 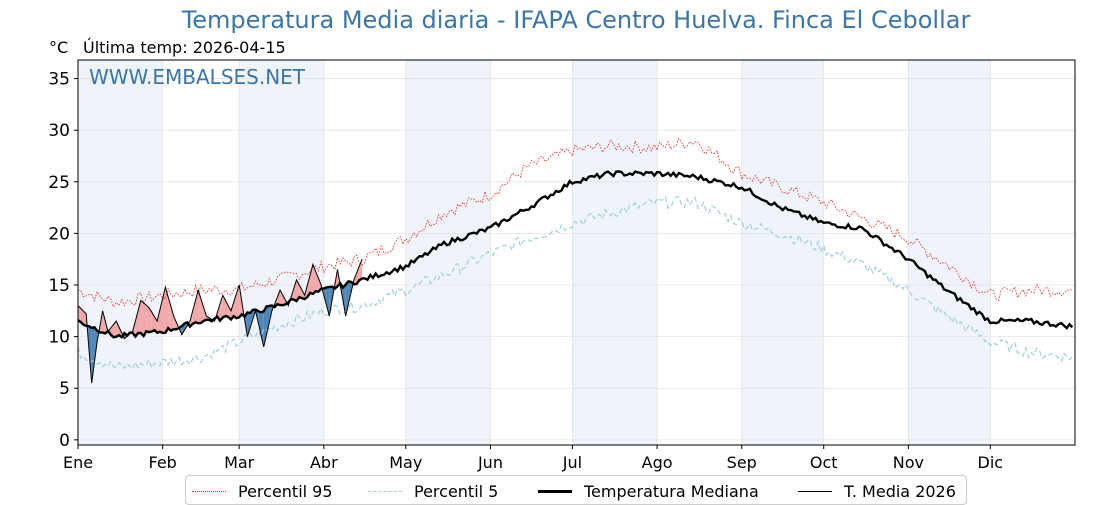 I want to click on legend-item-p5: Percentil 5, so click(x=433, y=491).